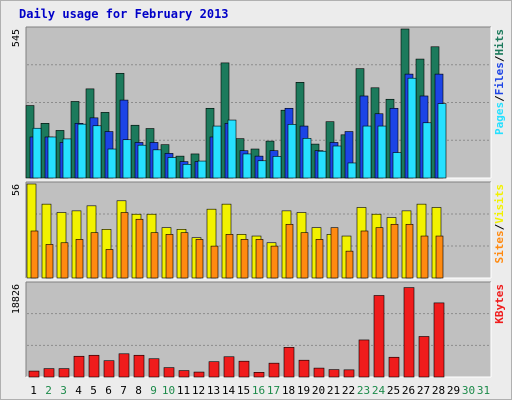 This screenshot has width=512, height=400. What do you see at coordinates (213, 390) in the screenshot?
I see `x-axis-day-label: 13` at bounding box center [213, 390].